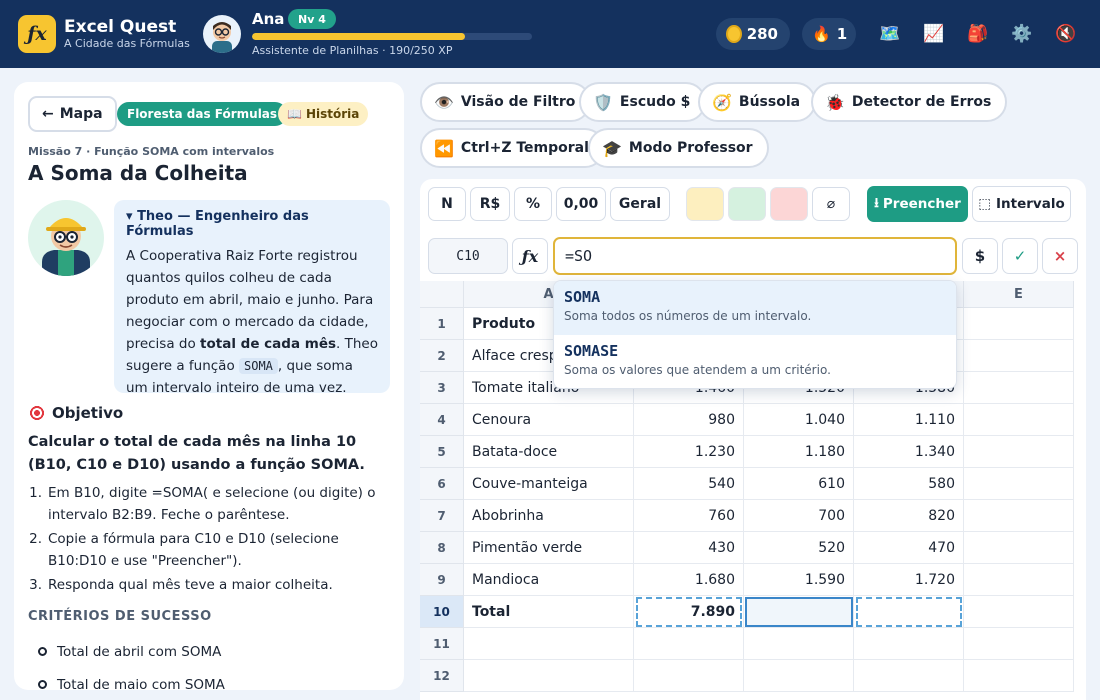  I want to click on table-cell: Batata-doce, so click(549, 452).